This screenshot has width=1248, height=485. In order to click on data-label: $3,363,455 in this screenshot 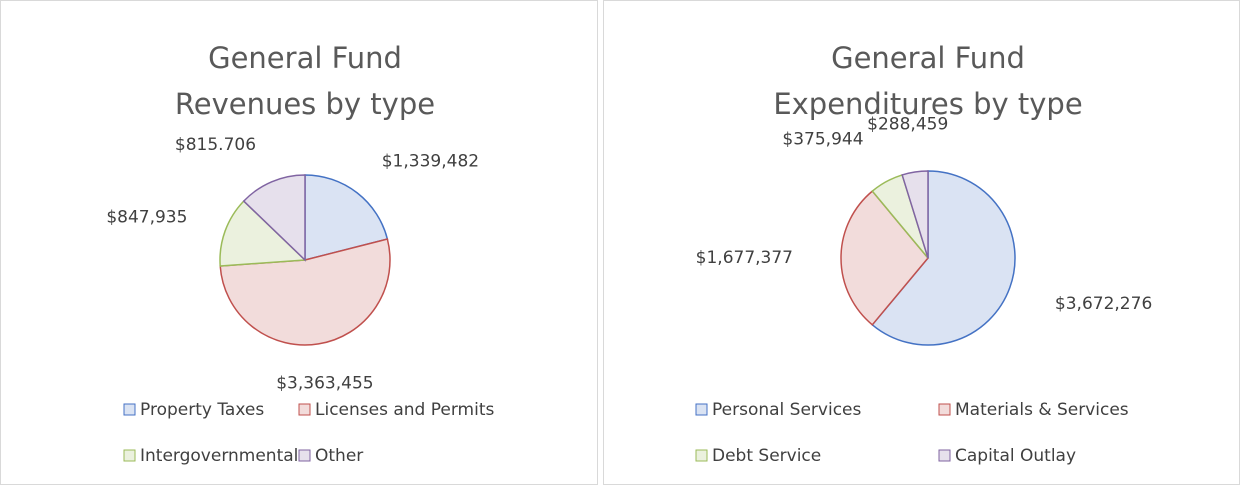, I will do `click(324, 383)`.